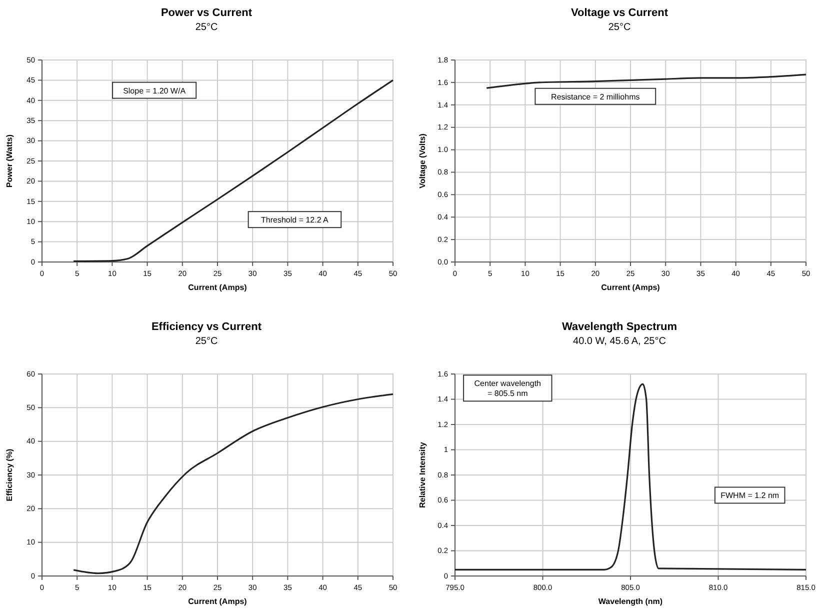 This screenshot has height=612, width=827. I want to click on annotation: Threshold = 12.2 A, so click(295, 220).